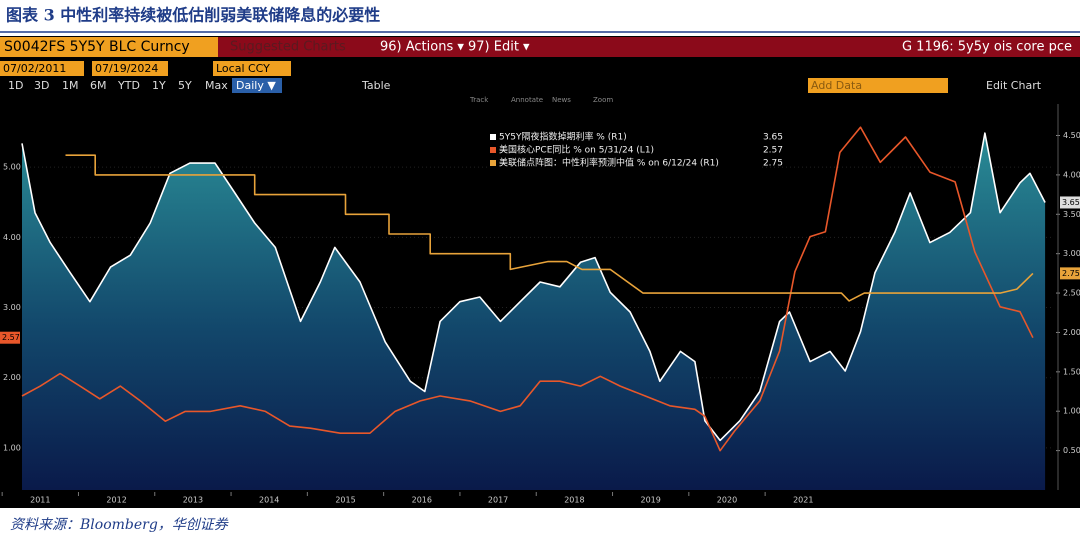 The width and height of the screenshot is (1080, 537). I want to click on x-tick-label: 2012, so click(116, 500).